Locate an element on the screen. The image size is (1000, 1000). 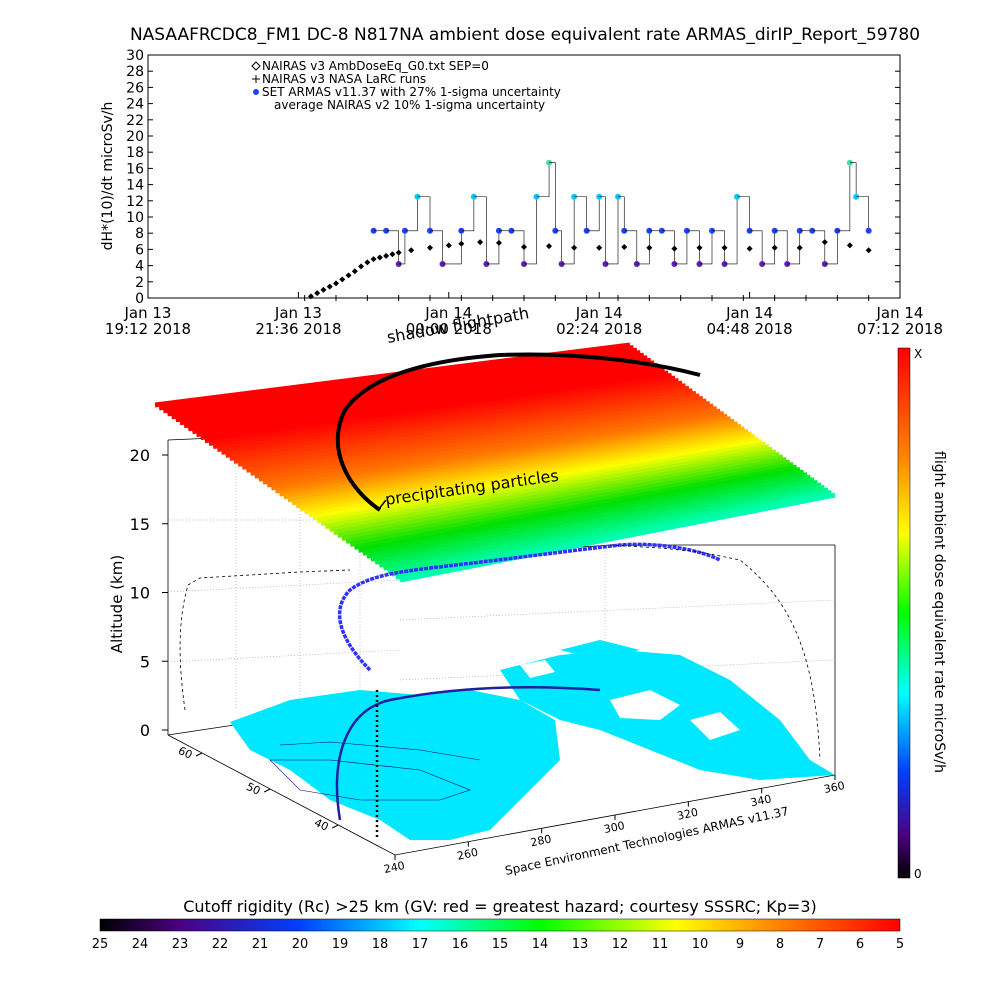
top-y-tick-label: 2 is located at coordinates (139, 283).